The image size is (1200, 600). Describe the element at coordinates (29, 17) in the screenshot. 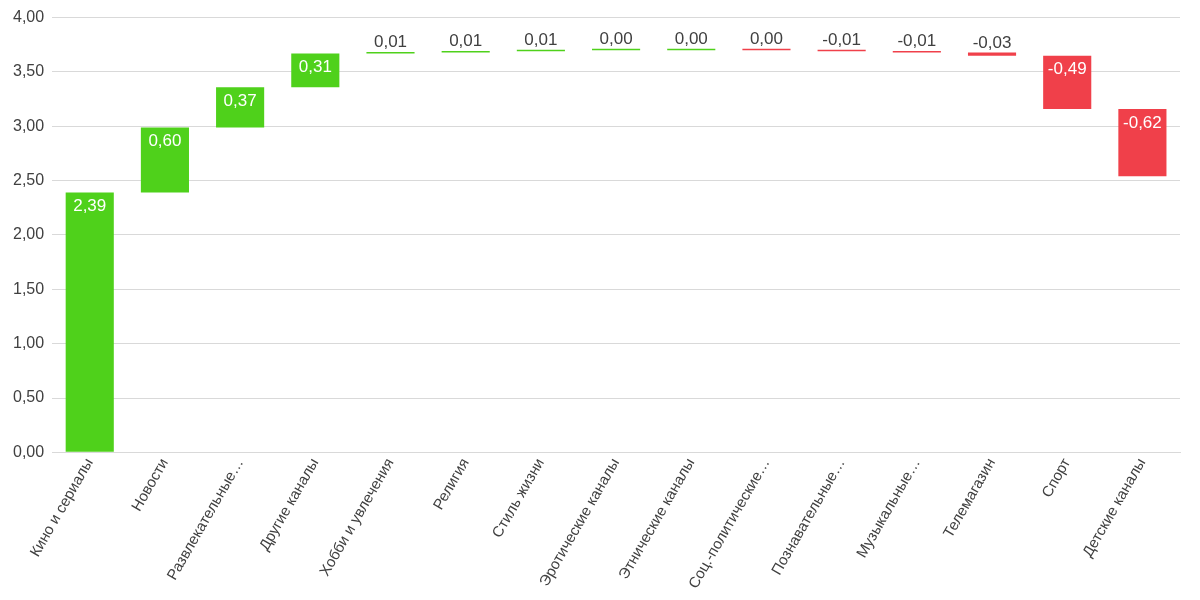

I see `y-tick-label: 4,00` at that location.